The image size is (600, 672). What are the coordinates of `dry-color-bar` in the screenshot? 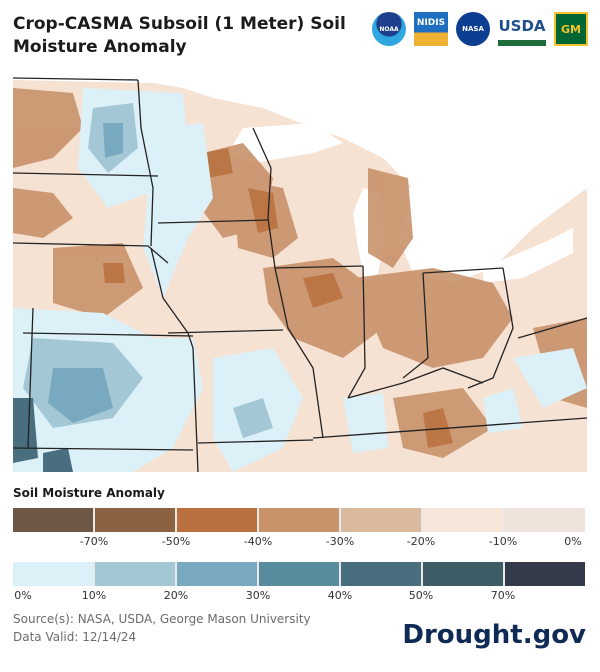 It's located at (299, 520).